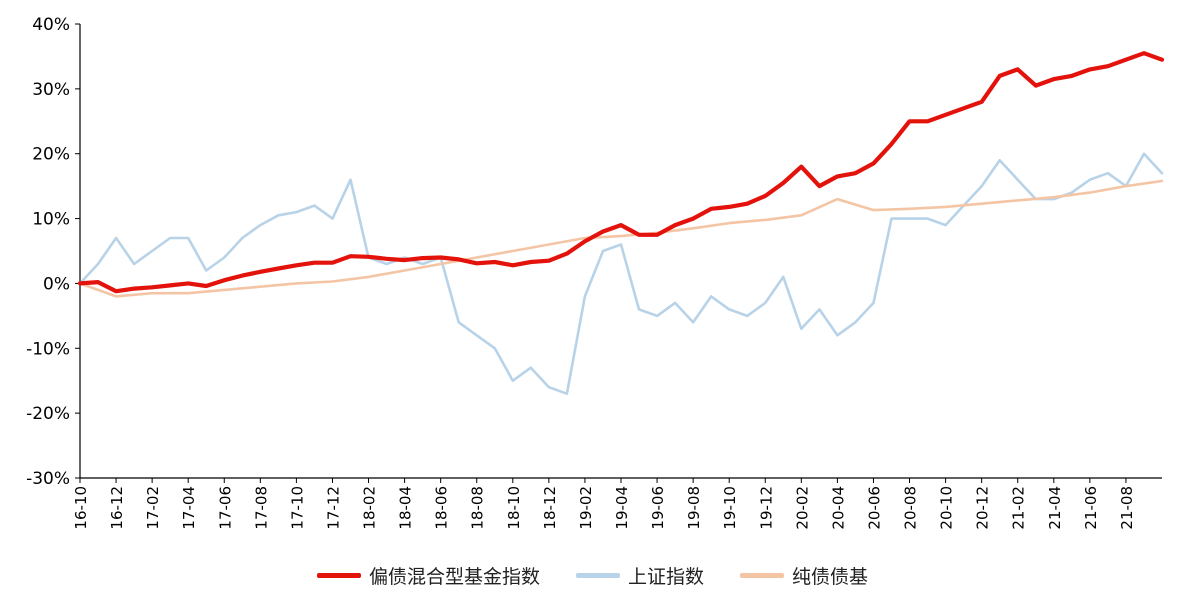  What do you see at coordinates (802, 508) in the screenshot?
I see `x-tick-label: 20-02` at bounding box center [802, 508].